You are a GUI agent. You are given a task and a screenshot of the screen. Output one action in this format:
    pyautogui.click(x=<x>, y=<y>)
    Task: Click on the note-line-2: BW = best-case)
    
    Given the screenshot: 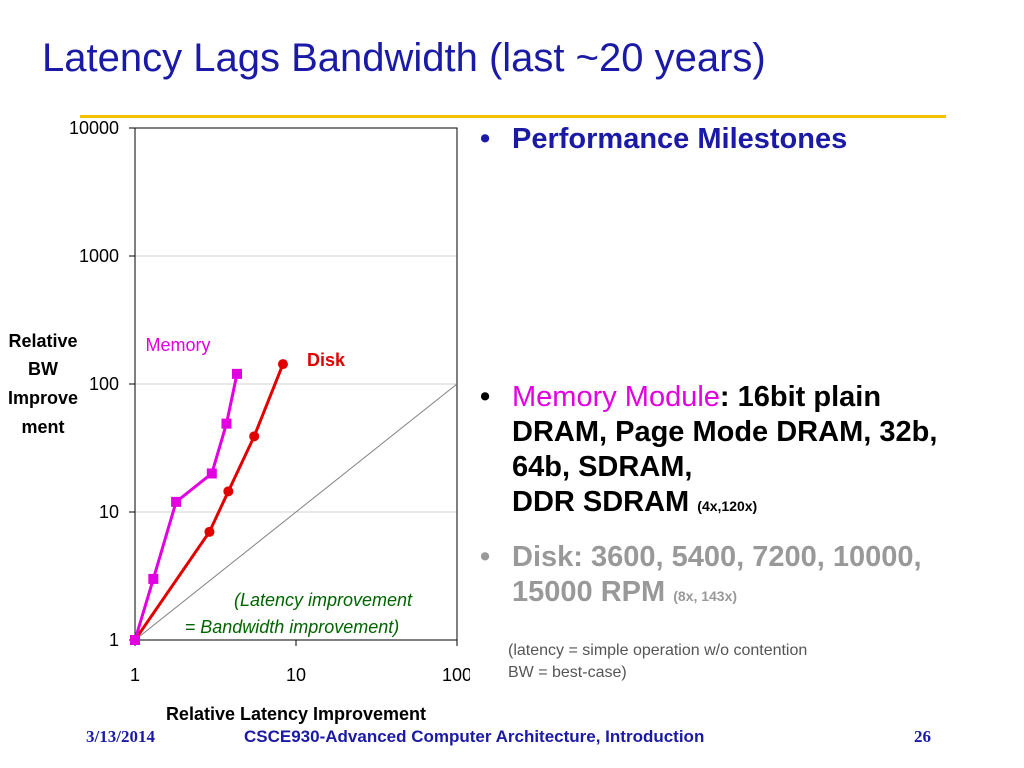 What is the action you would take?
    pyautogui.click(x=567, y=672)
    